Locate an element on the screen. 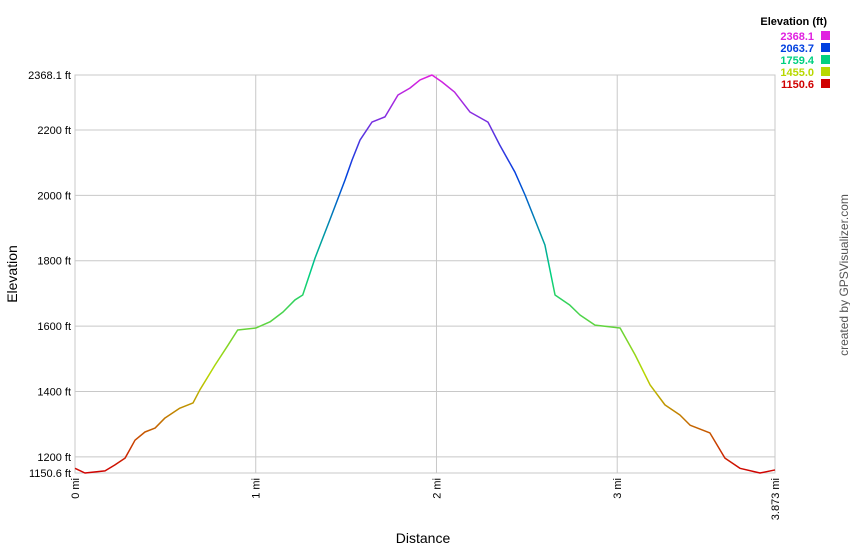 The width and height of the screenshot is (850, 550). y-tick-label: 2200 ft is located at coordinates (54, 131).